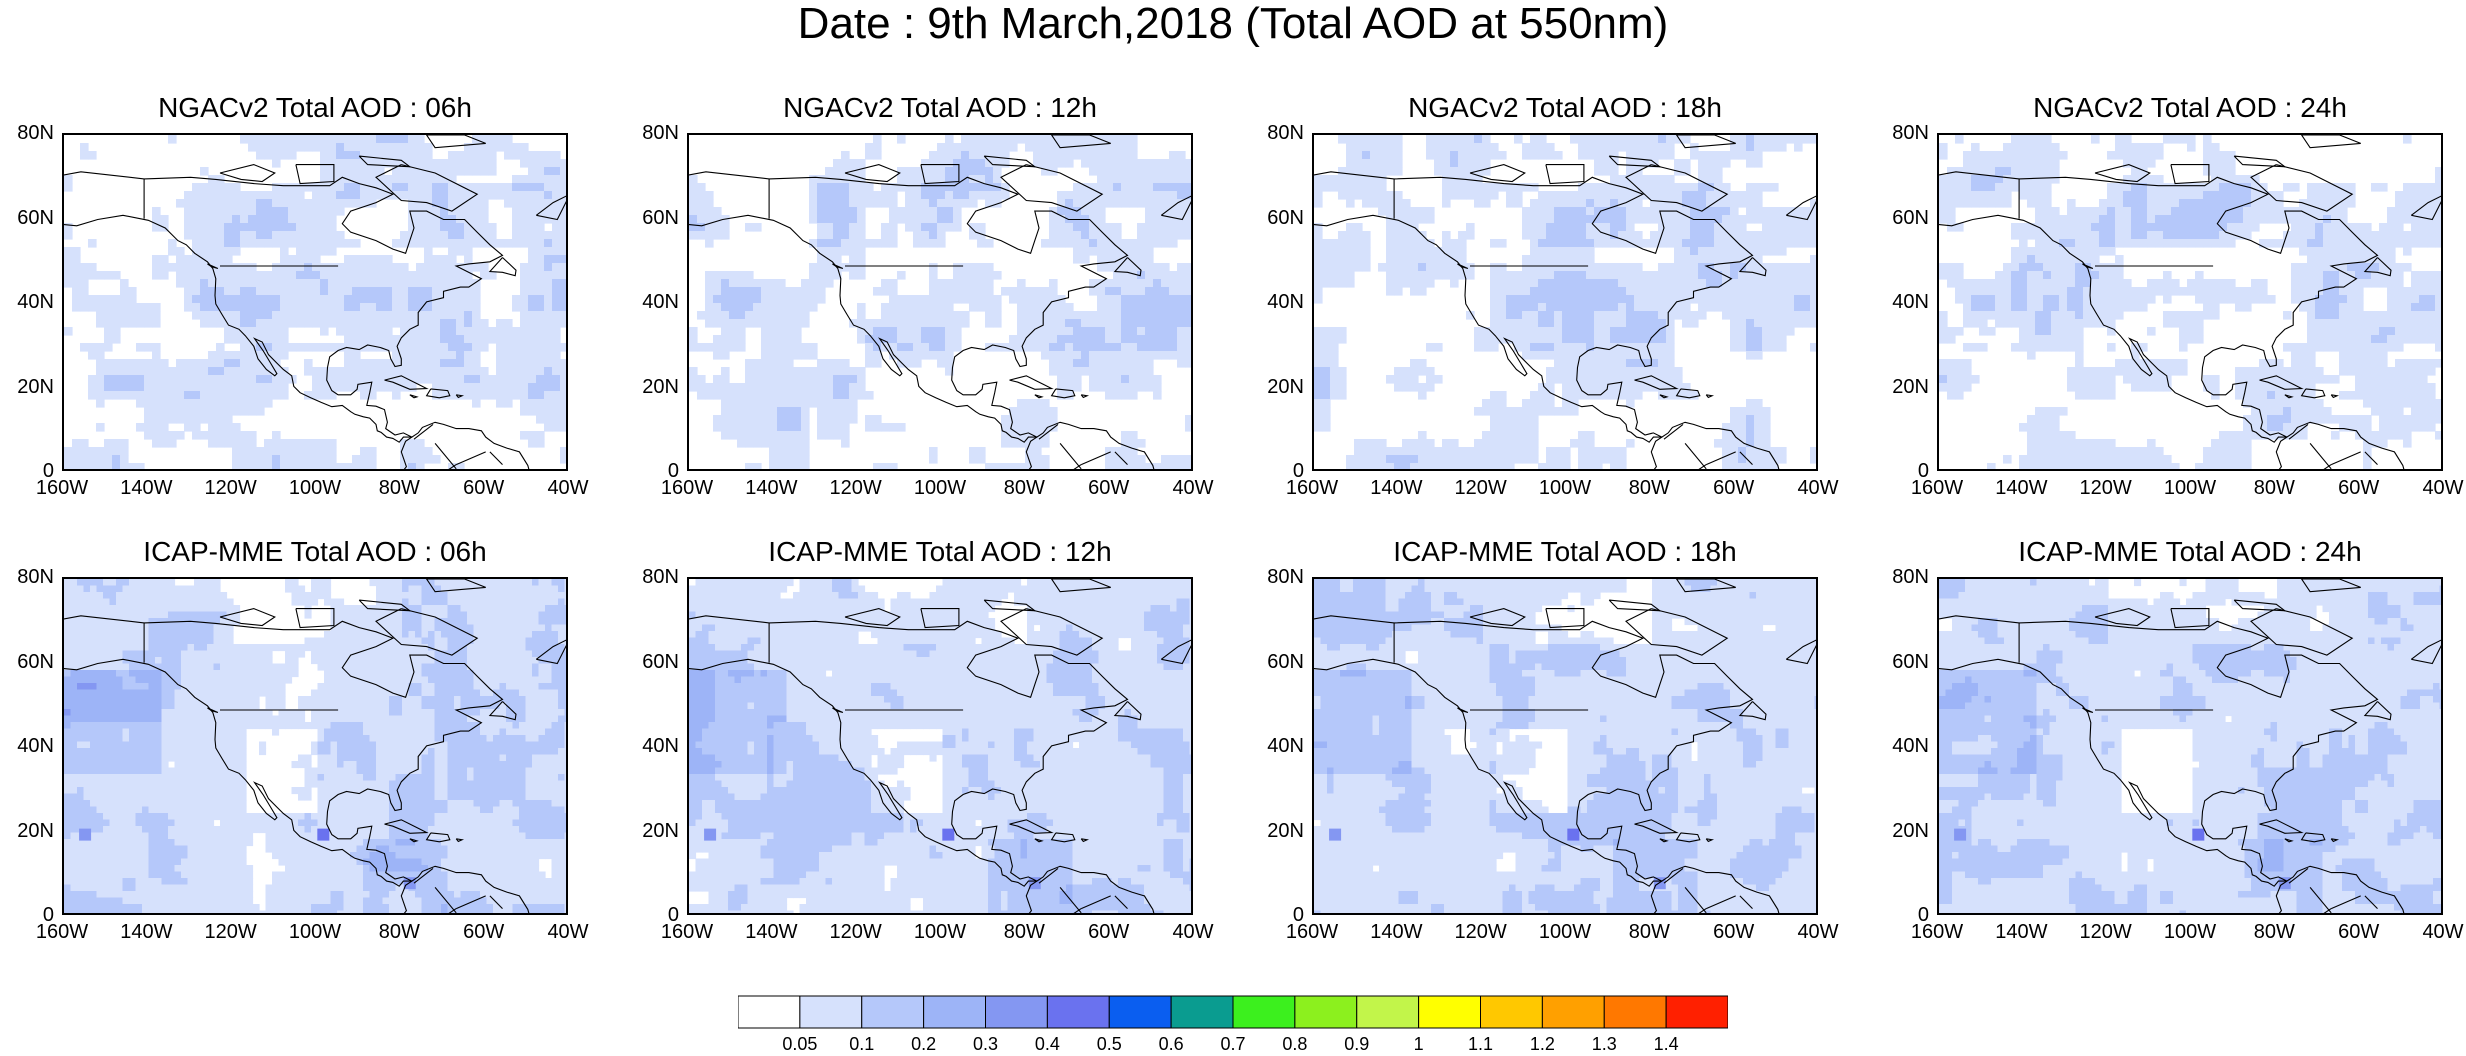 This screenshot has width=2466, height=1056. Describe the element at coordinates (1565, 302) in the screenshot. I see `coastline-layer` at that location.